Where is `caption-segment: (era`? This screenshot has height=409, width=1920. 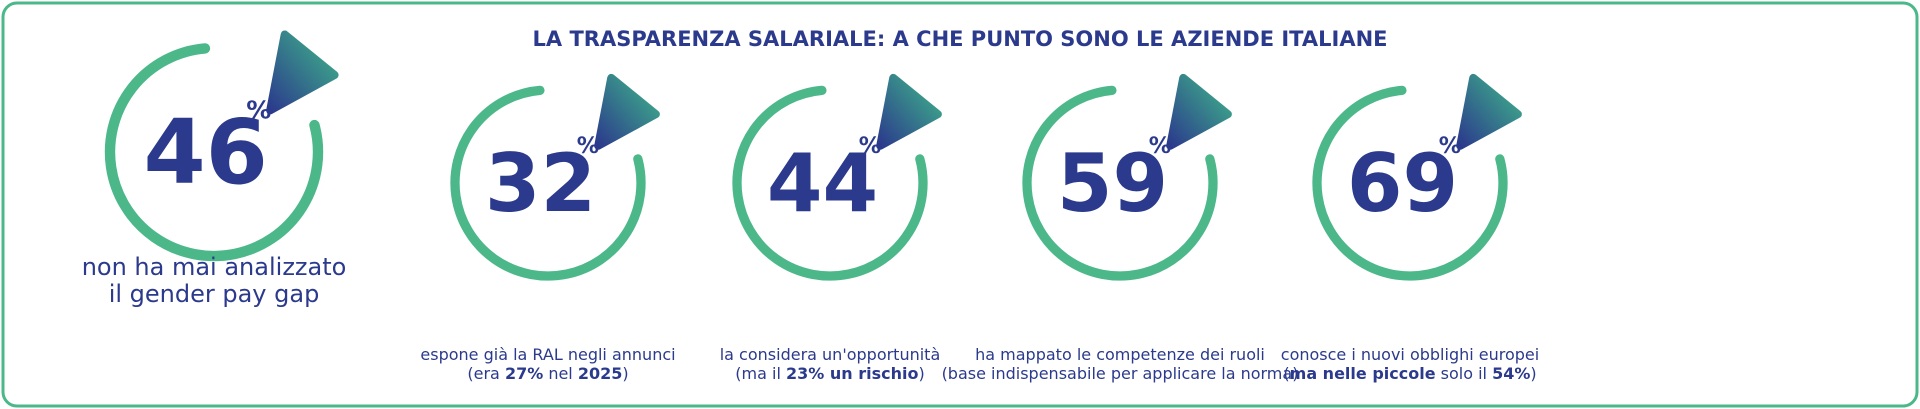
caption-segment: (era is located at coordinates (486, 373).